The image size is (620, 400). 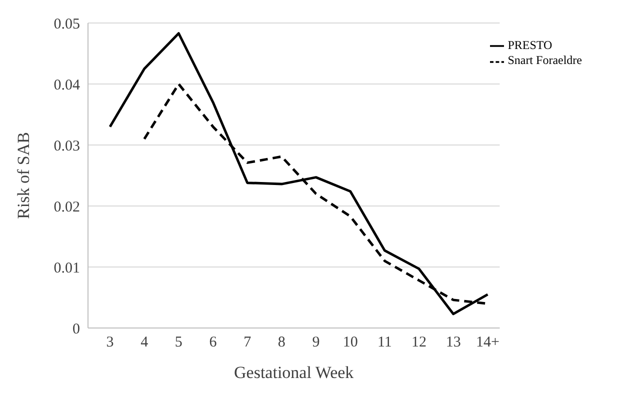 What do you see at coordinates (294, 372) in the screenshot?
I see `x-axis-title: Gestational Week` at bounding box center [294, 372].